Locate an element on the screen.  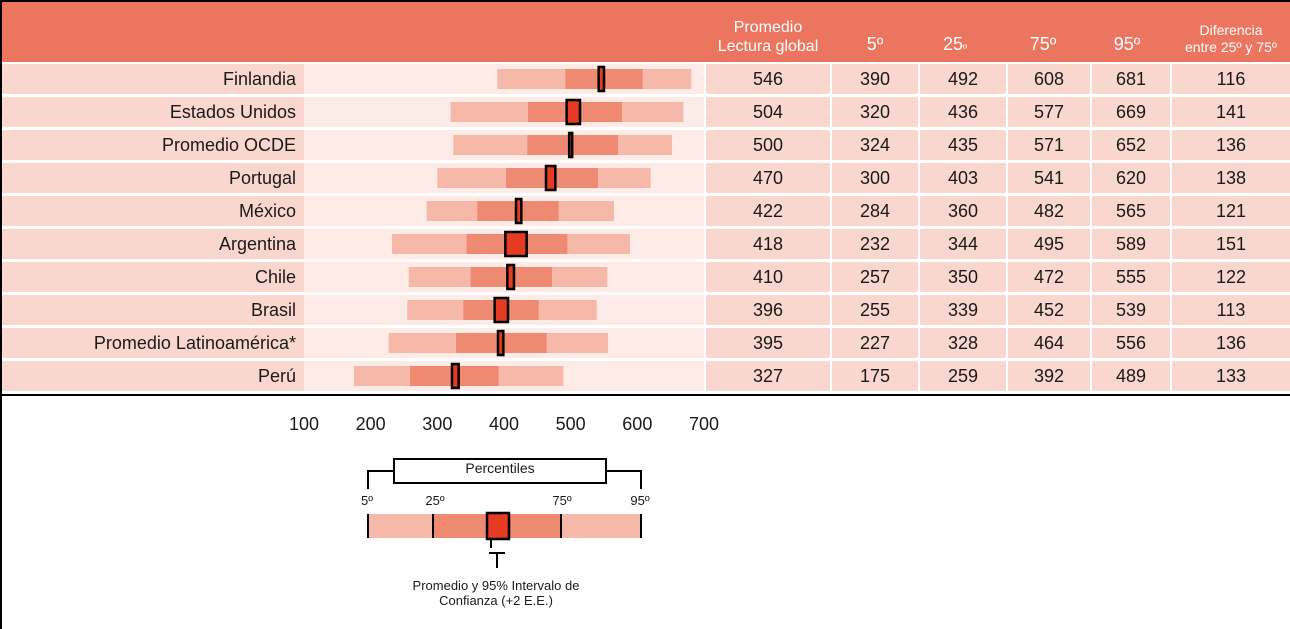
legend-label-p95: 95º is located at coordinates (640, 500).